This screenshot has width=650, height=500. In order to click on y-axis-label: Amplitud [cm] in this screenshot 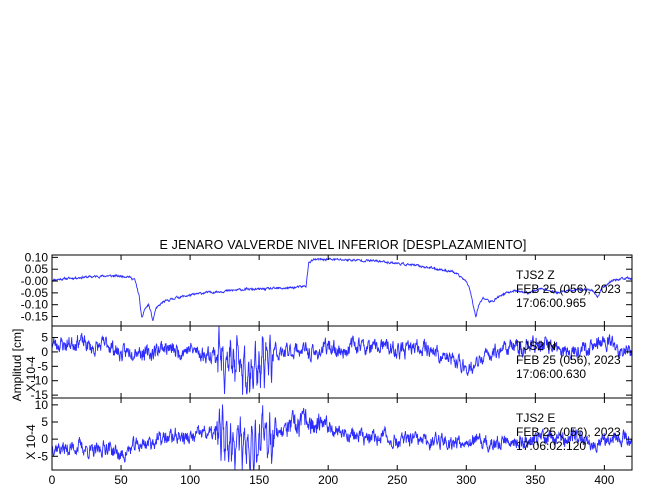, I will do `click(17, 365)`.